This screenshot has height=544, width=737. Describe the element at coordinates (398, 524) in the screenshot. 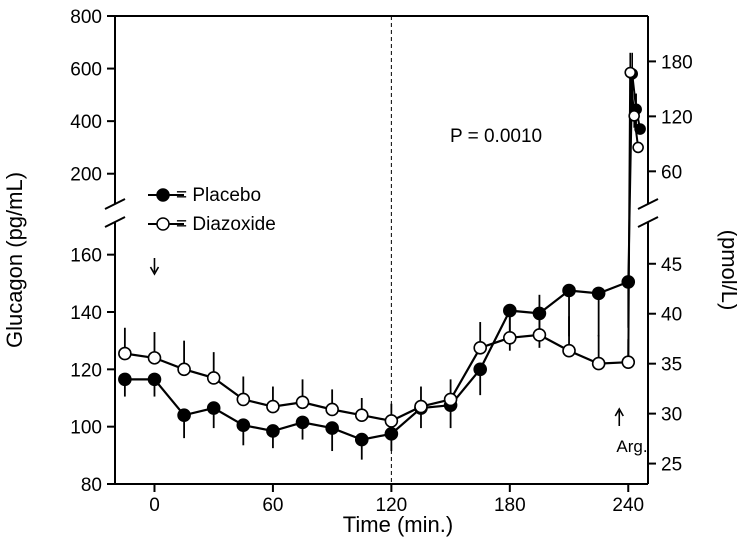

I see `x-axis-label: Time (min.)` at that location.